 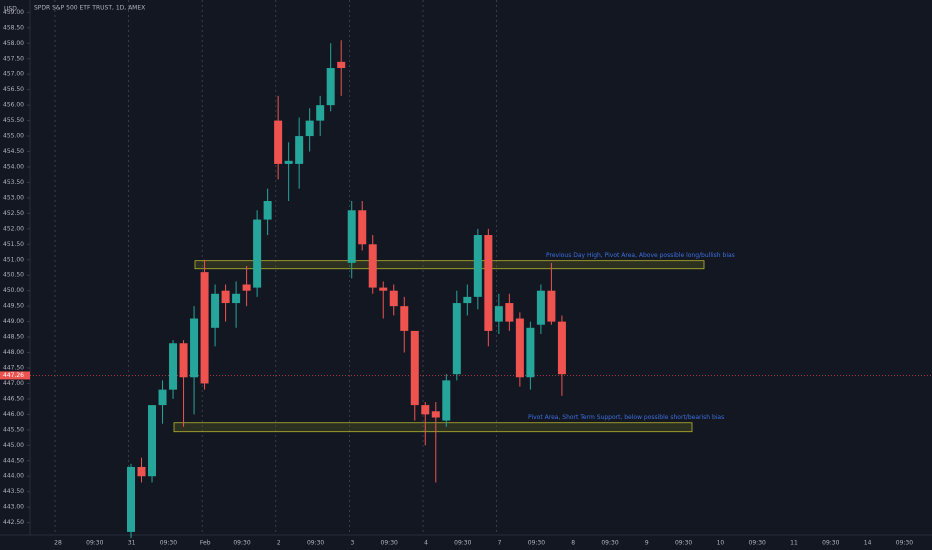 I want to click on y-tick-label: 453.50, so click(x=13, y=182).